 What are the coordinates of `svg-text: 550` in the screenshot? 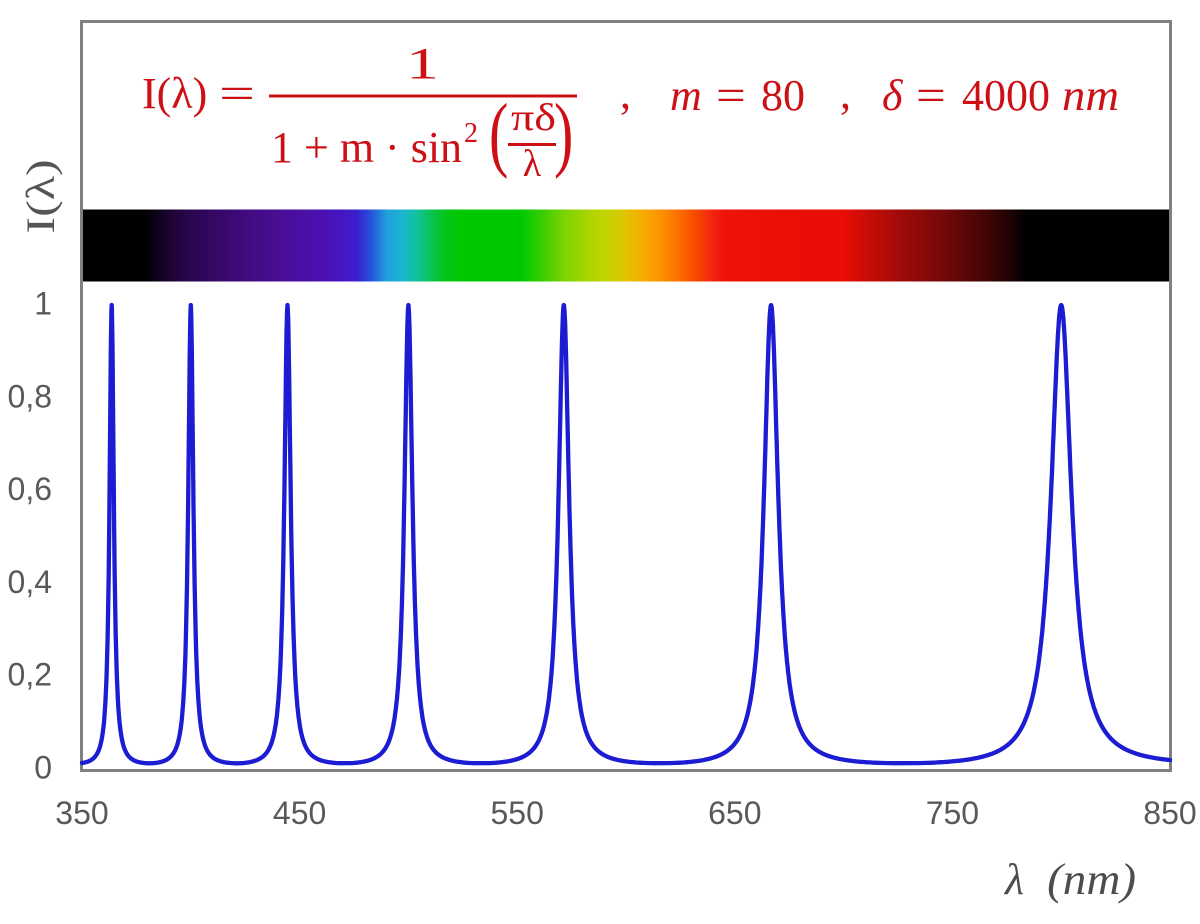 It's located at (517, 813).